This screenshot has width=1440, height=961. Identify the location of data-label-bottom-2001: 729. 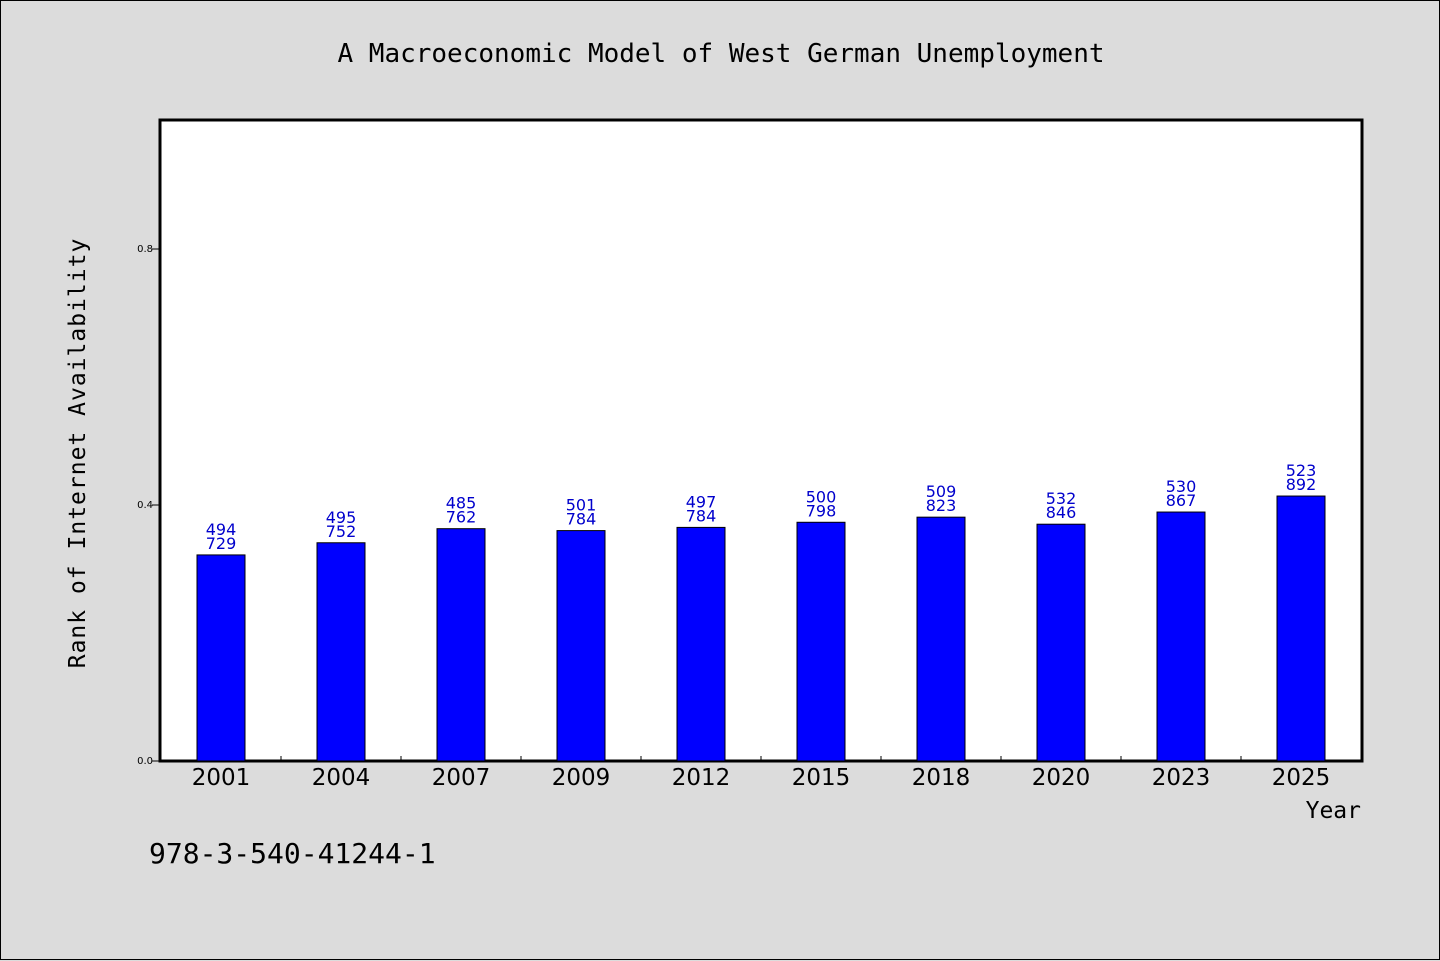
(221, 543).